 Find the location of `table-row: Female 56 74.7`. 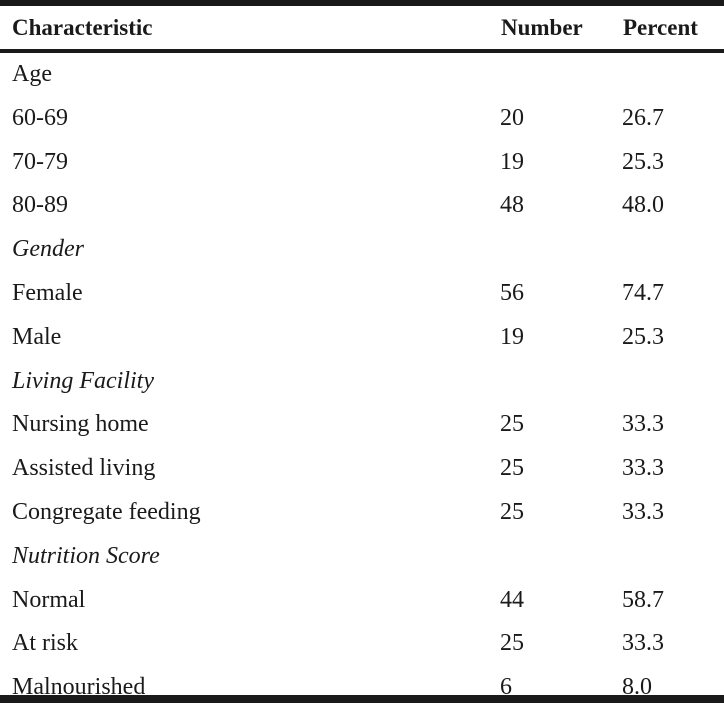

table-row: Female 56 74.7 is located at coordinates (362, 294).